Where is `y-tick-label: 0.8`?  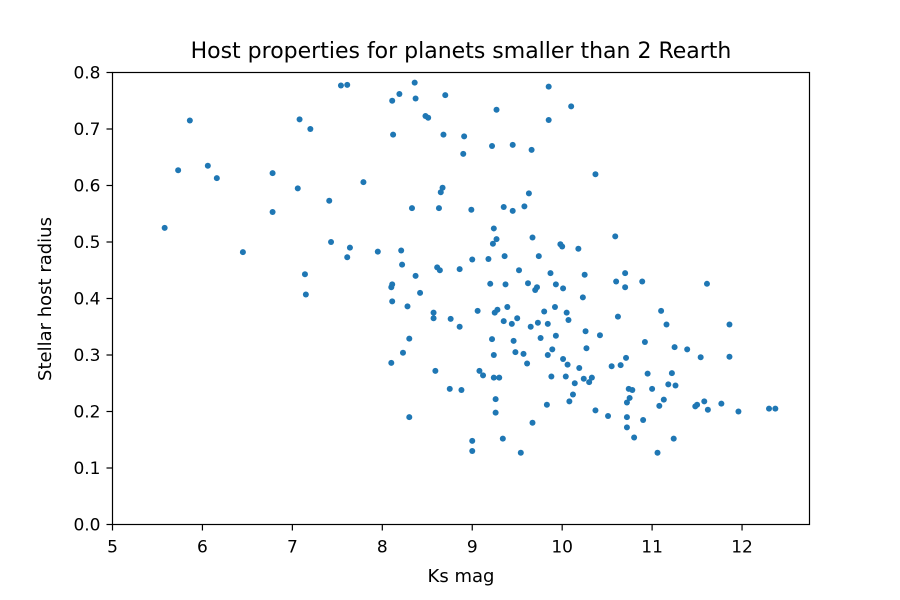 y-tick-label: 0.8 is located at coordinates (86, 74).